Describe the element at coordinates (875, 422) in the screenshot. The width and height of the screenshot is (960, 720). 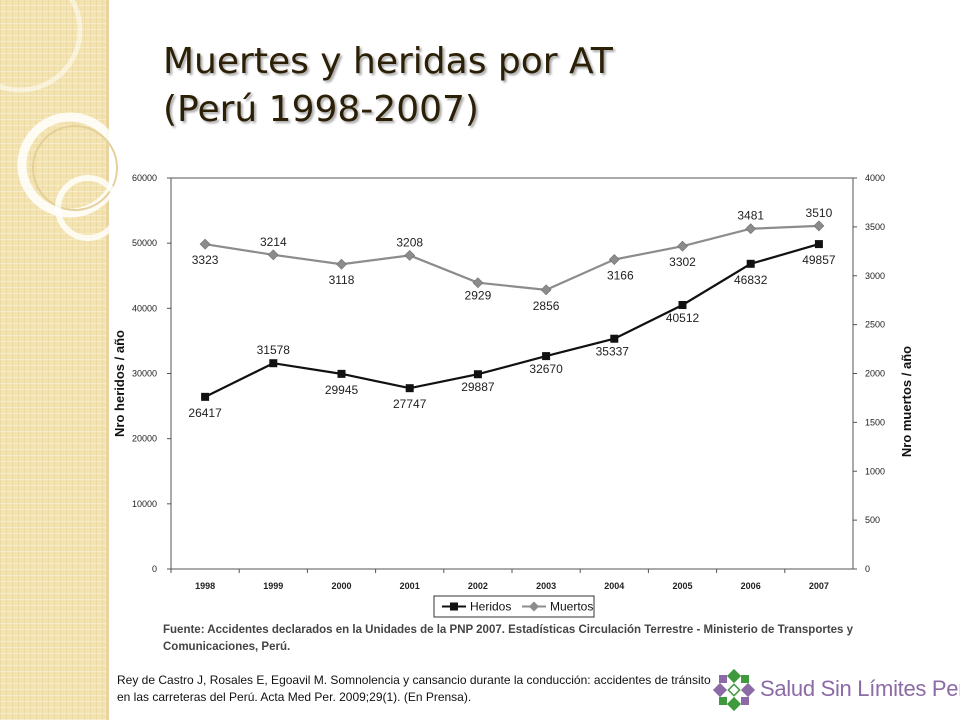
I see `y-right-tick-label: 1500` at that location.